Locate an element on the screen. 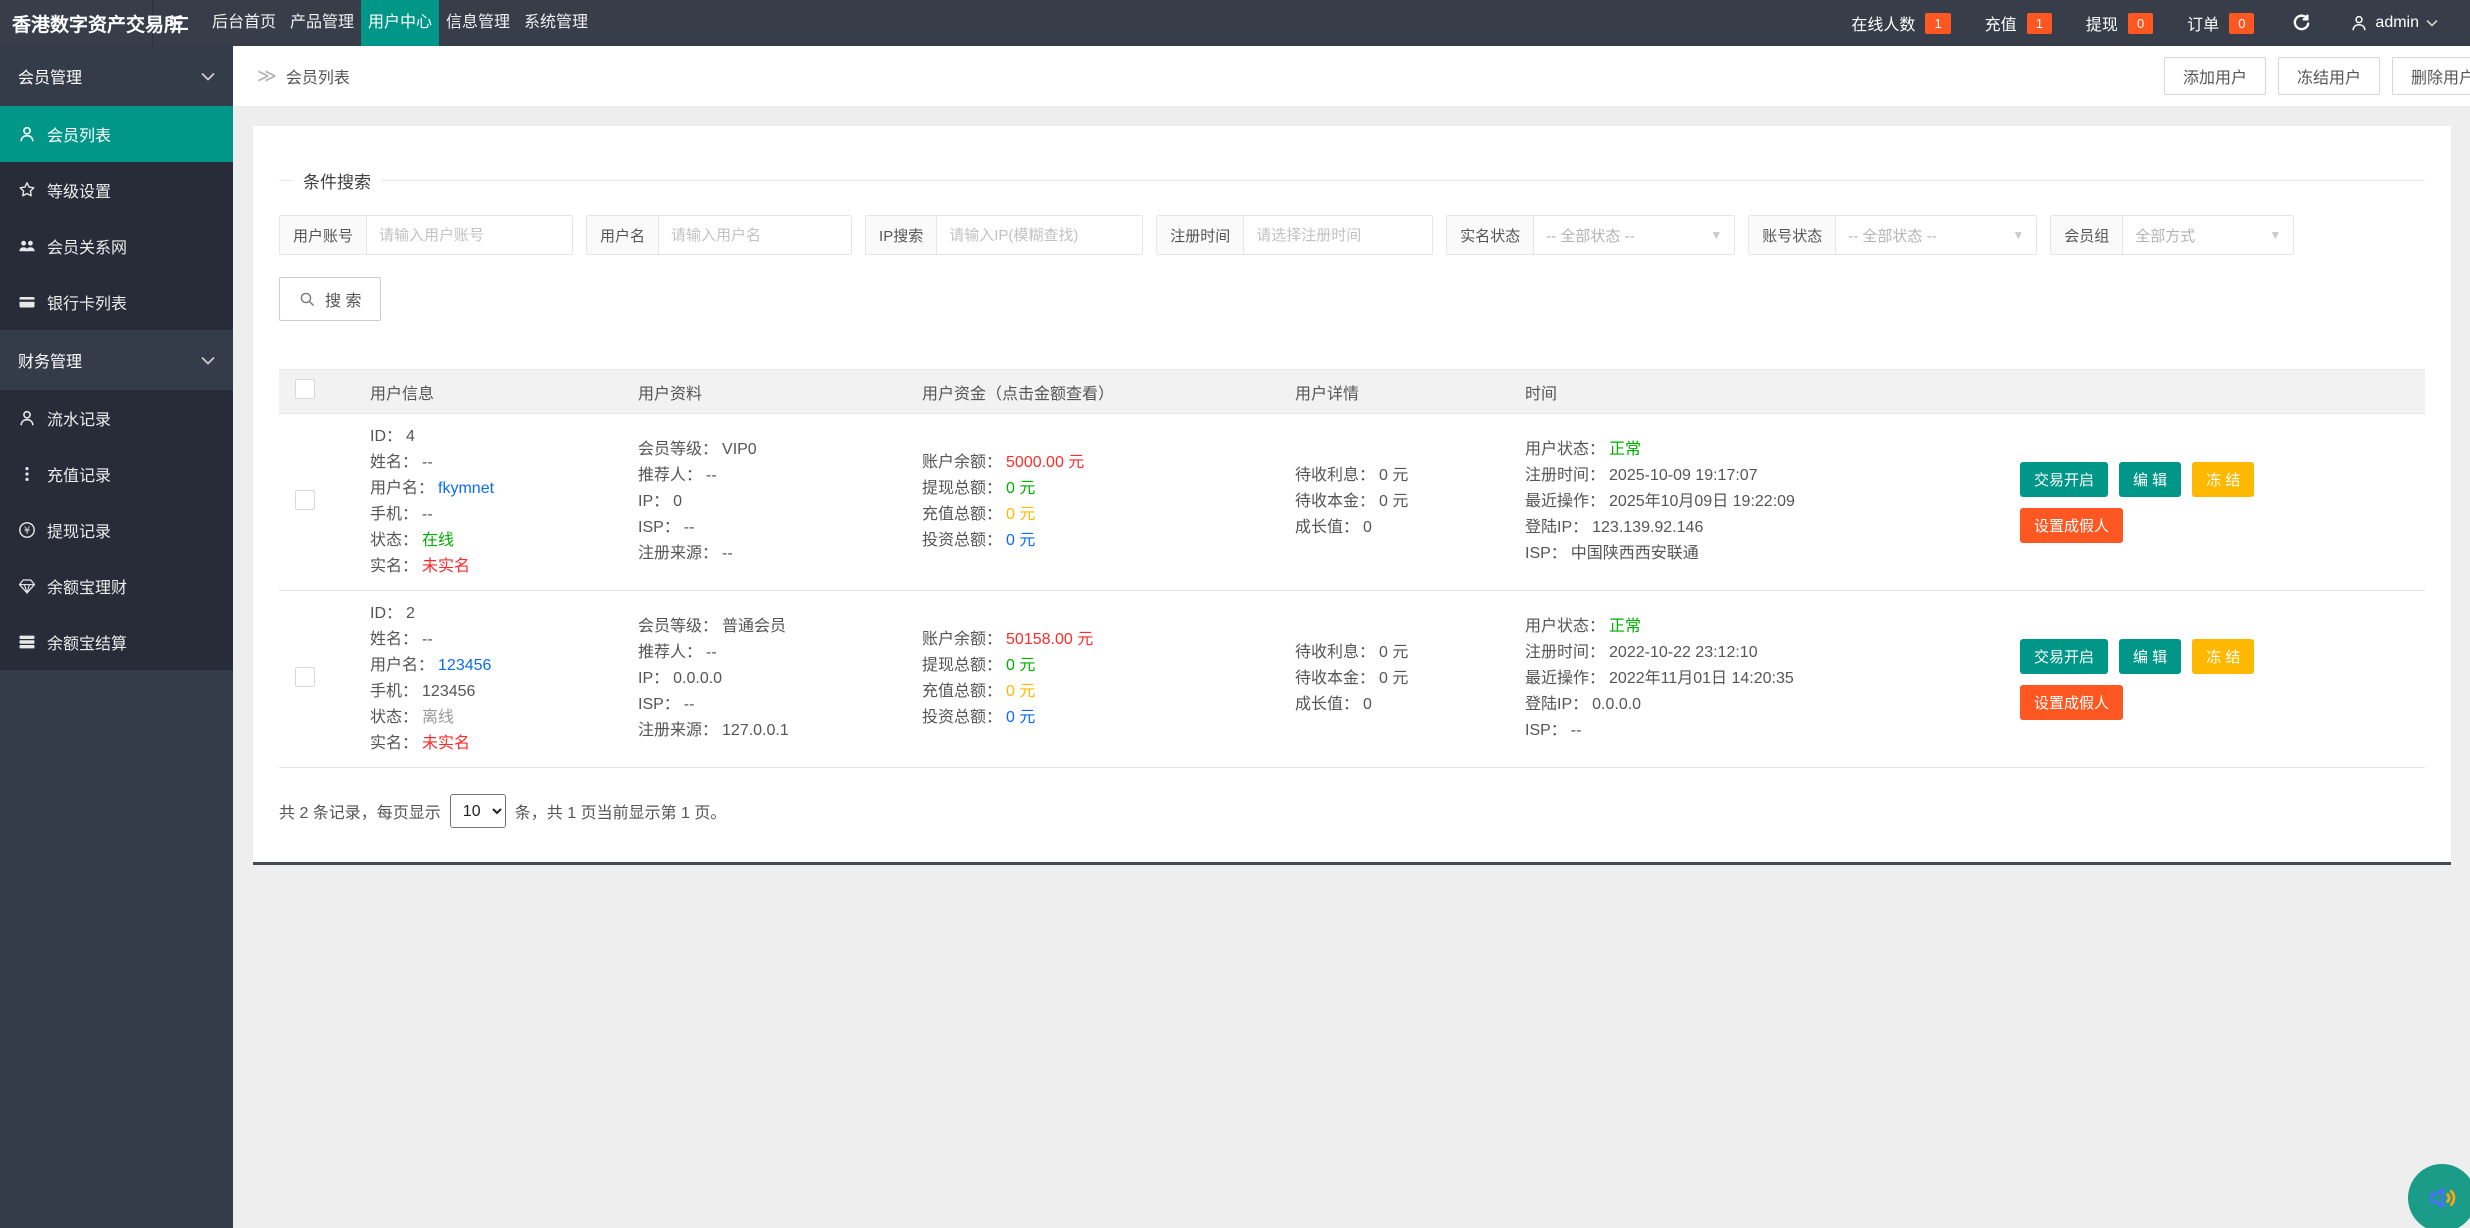 This screenshot has width=2470, height=1228. realname-status-group: 实名状态 -- 全部状态 -- ▼ is located at coordinates (1591, 235).